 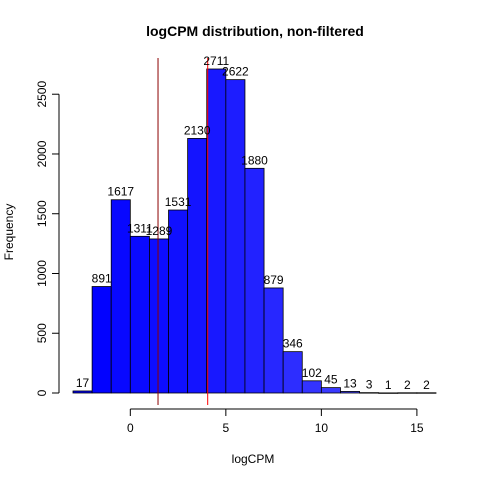 What do you see at coordinates (312, 373) in the screenshot?
I see `bar-value-label: 102` at bounding box center [312, 373].